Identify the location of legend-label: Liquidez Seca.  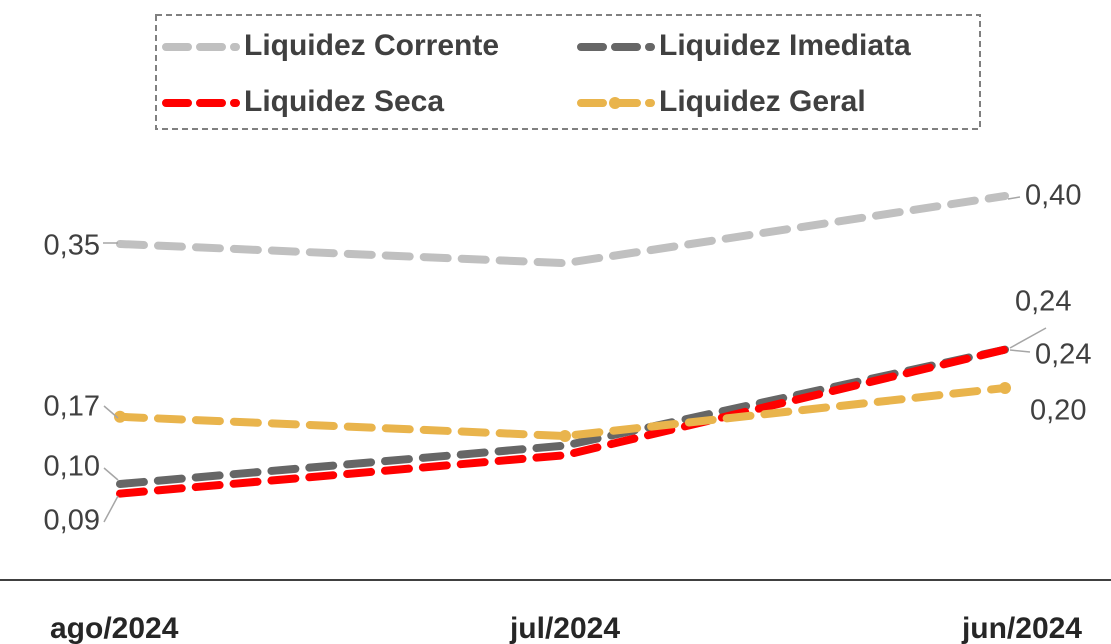
(344, 101).